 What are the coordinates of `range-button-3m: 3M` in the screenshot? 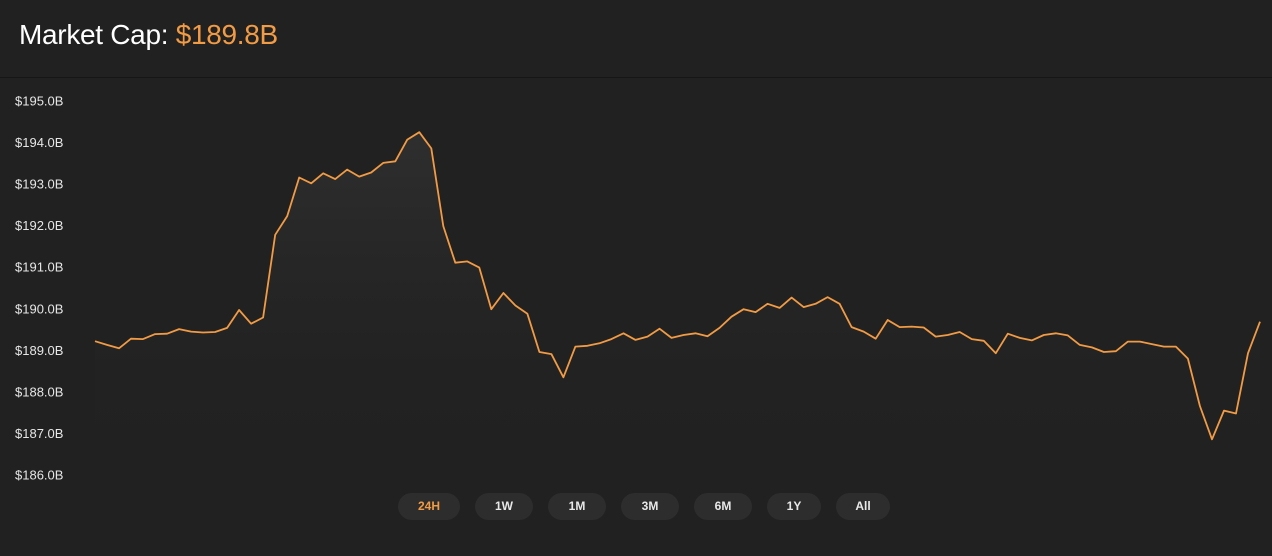 It's located at (650, 506).